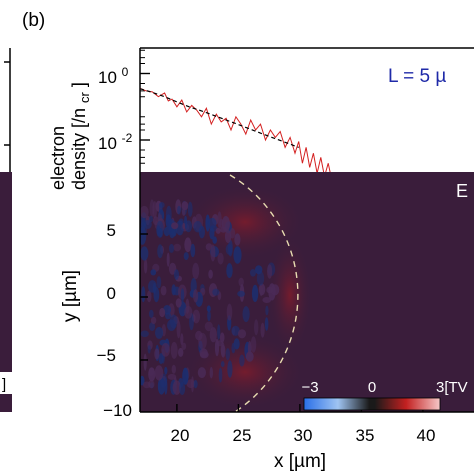 The width and height of the screenshot is (474, 474). What do you see at coordinates (309, 387) in the screenshot?
I see `colorbar-label-min: −3` at bounding box center [309, 387].